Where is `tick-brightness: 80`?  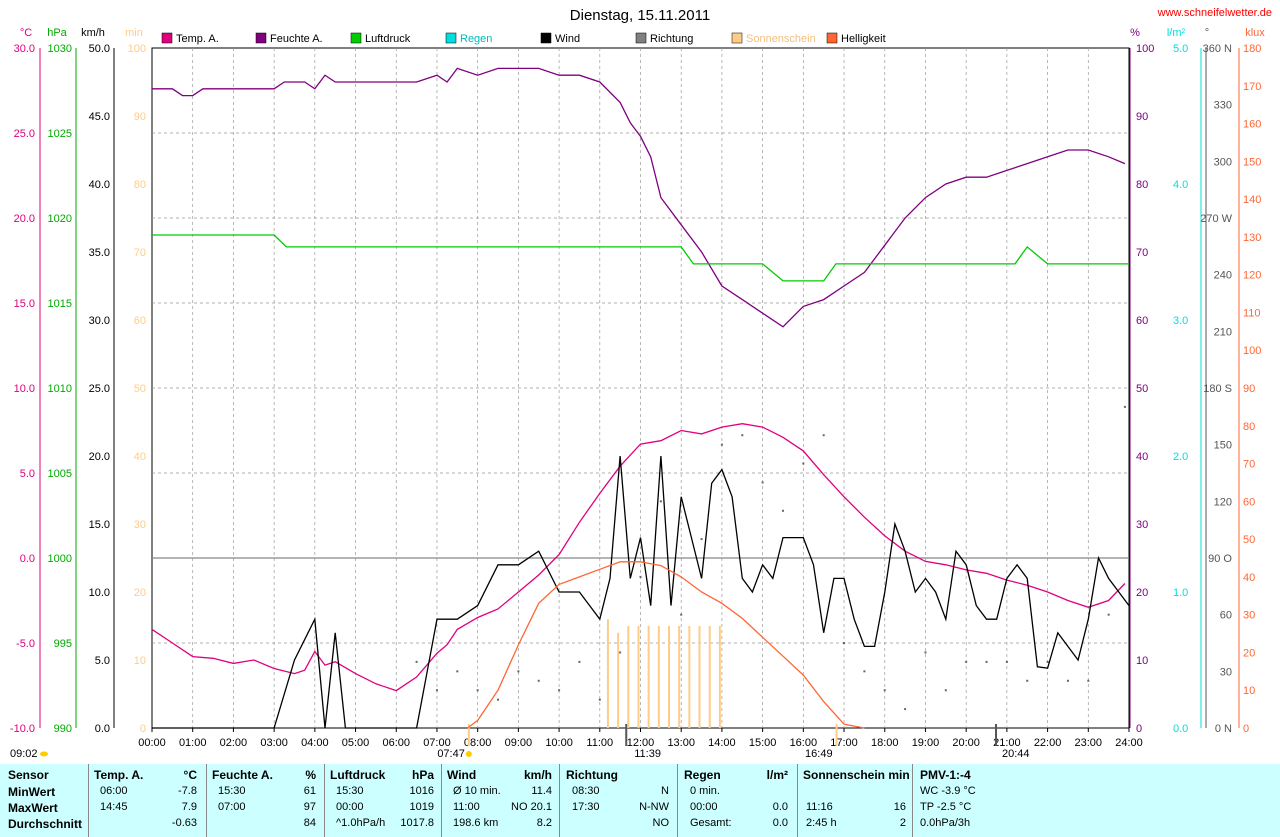
tick-brightness: 80 is located at coordinates (1249, 427).